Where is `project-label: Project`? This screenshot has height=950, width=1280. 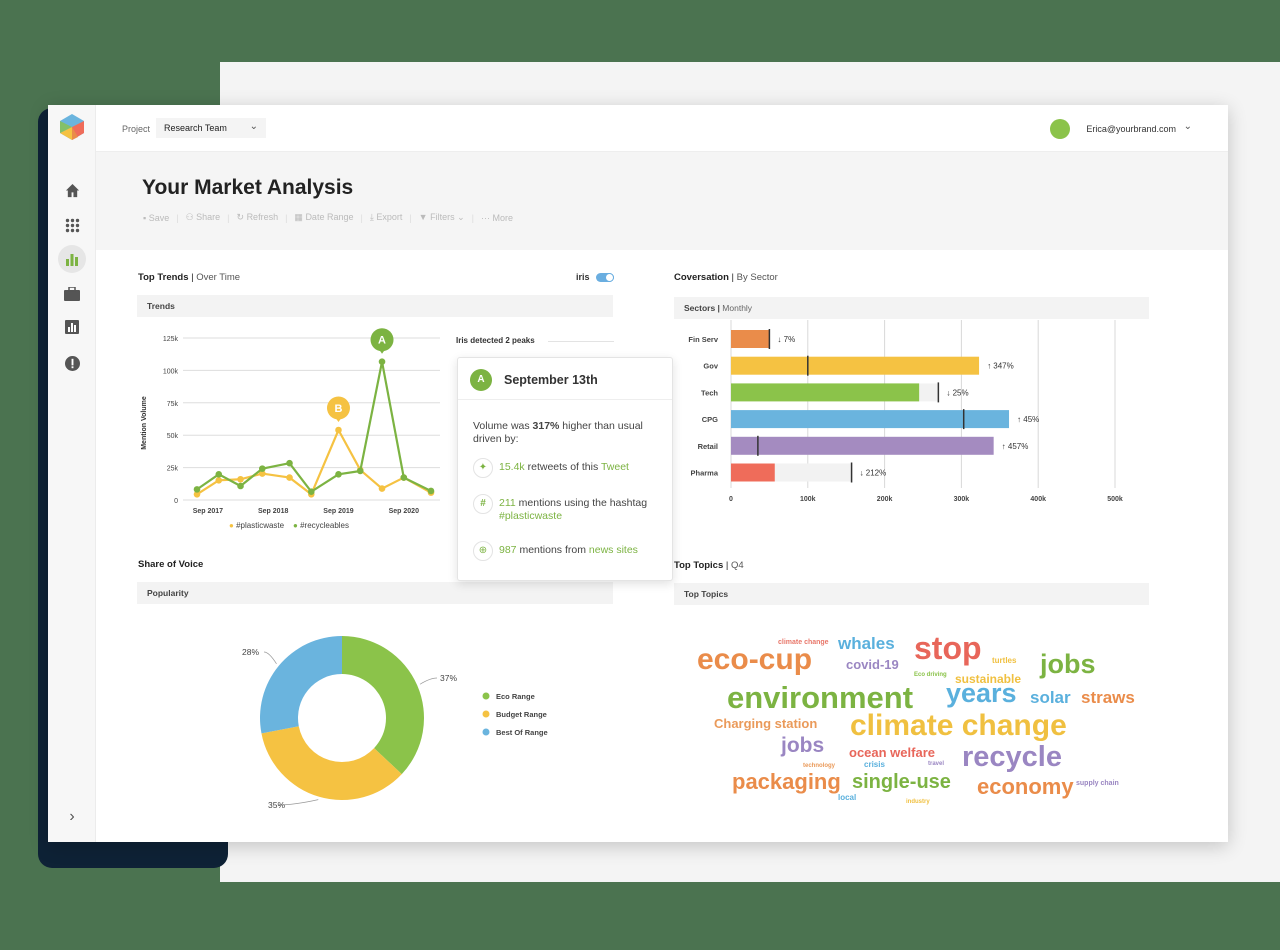
project-label: Project is located at coordinates (136, 129).